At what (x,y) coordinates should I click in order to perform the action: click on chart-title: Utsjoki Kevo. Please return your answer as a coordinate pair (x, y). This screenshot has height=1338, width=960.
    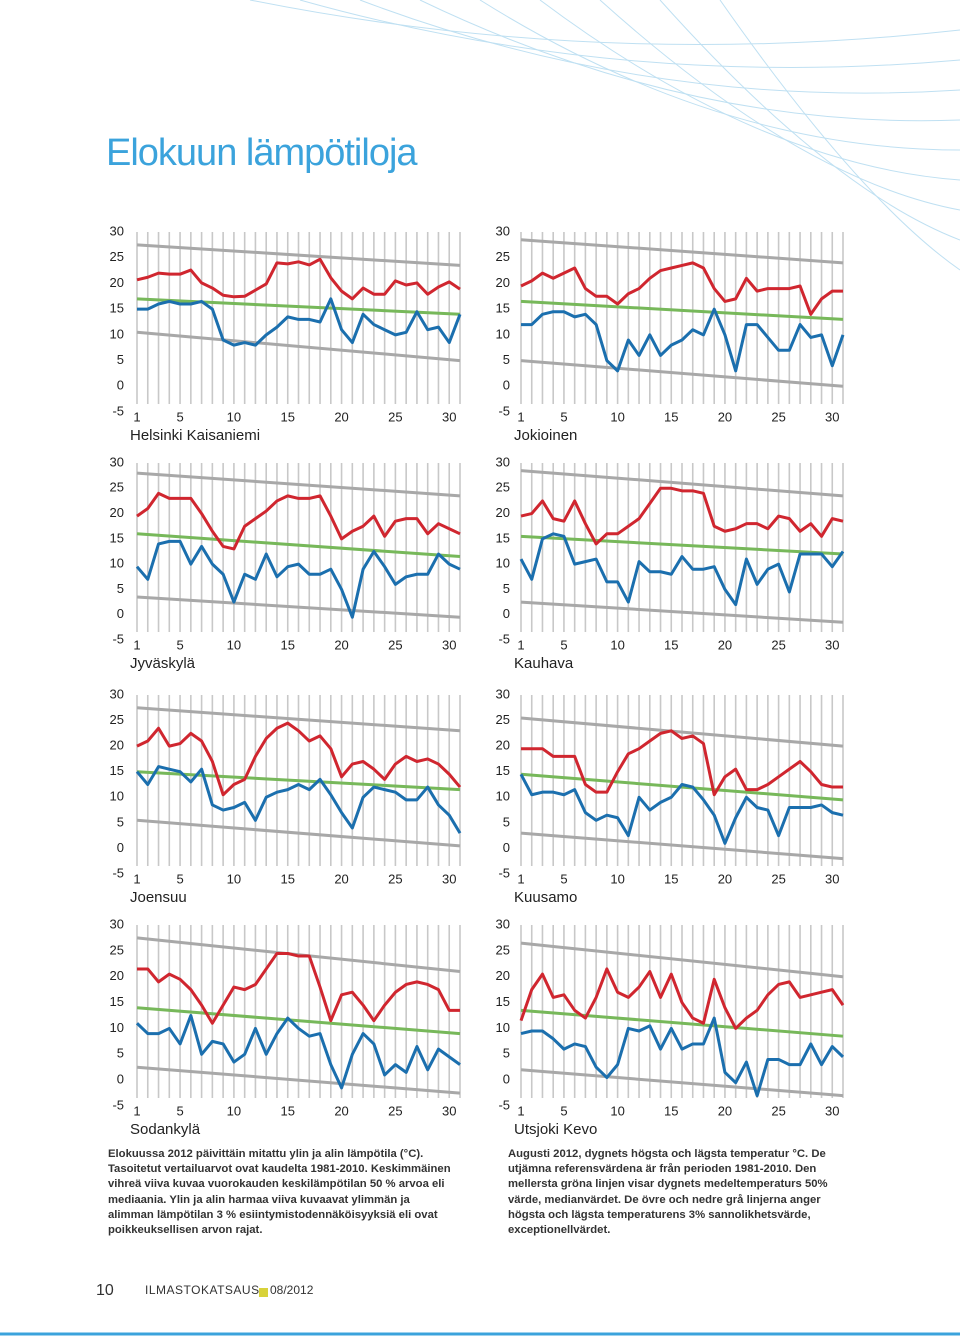
    Looking at the image, I should click on (555, 1129).